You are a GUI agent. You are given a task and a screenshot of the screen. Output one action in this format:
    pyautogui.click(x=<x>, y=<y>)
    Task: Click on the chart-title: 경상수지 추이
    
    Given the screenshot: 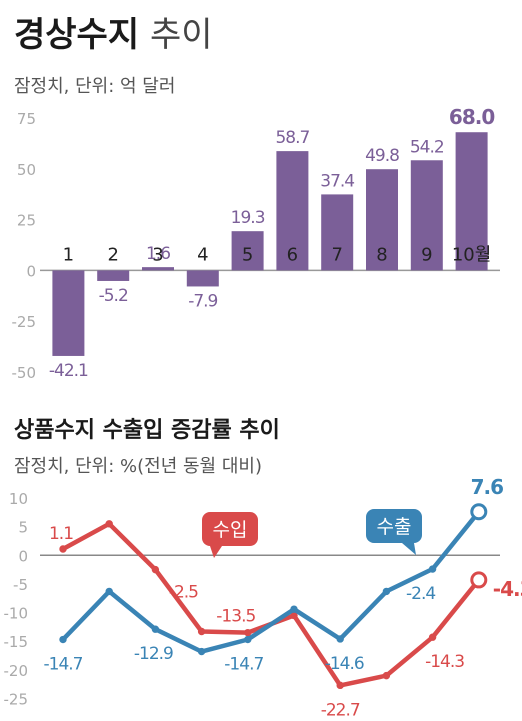 What is the action you would take?
    pyautogui.click(x=113, y=35)
    